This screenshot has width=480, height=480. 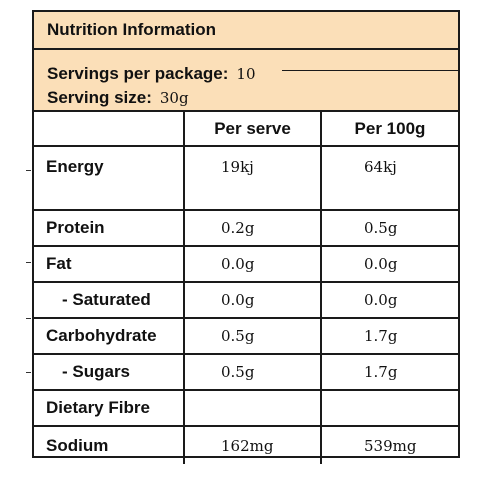 I want to click on servings-rule, so click(x=370, y=70).